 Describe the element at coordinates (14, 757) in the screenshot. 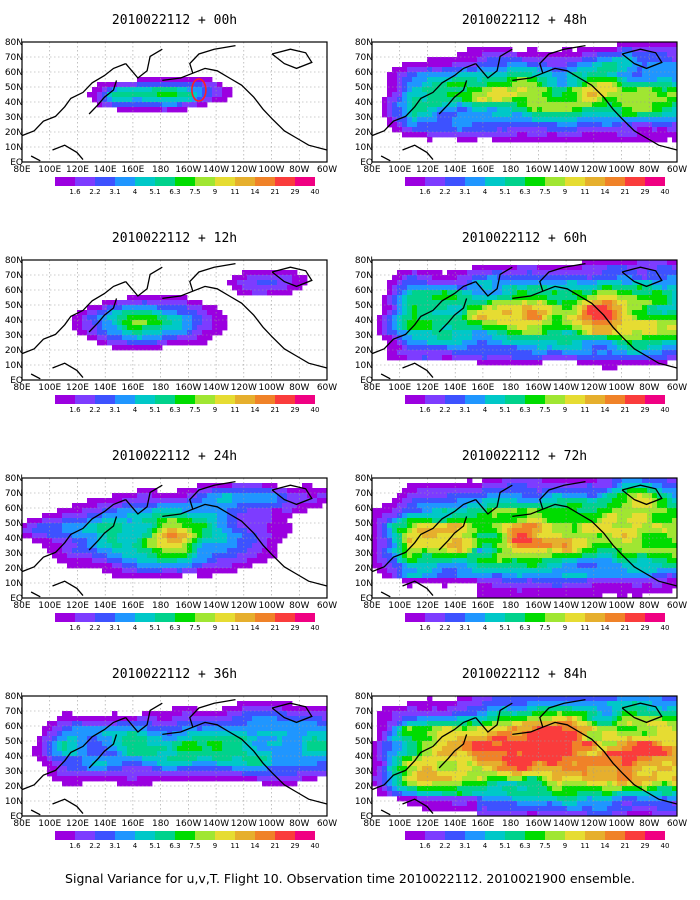

I see `y-tick-label: 40N` at that location.